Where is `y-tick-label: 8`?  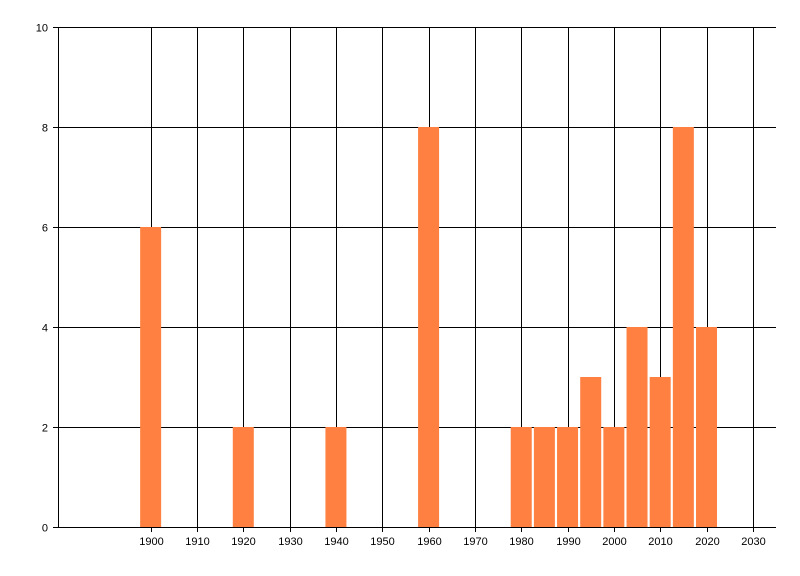
y-tick-label: 8 is located at coordinates (45, 129).